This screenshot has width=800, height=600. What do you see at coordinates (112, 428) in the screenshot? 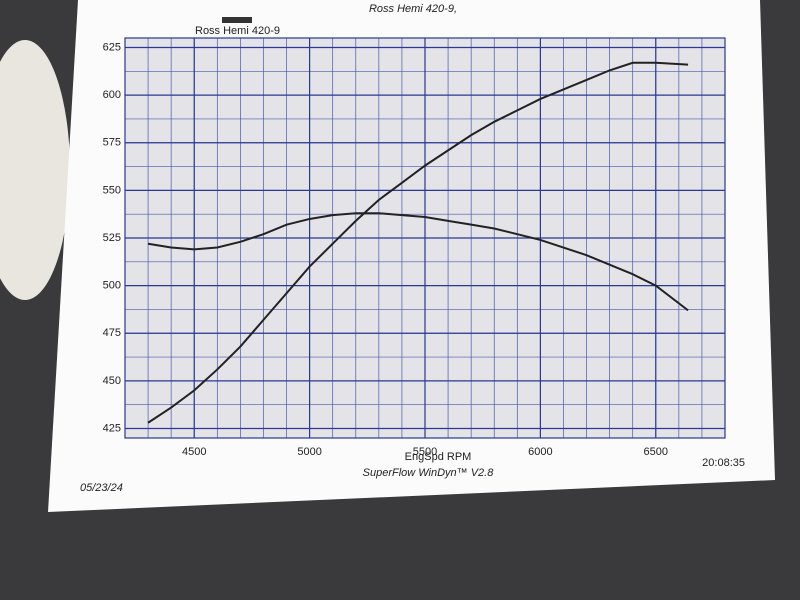
I see `y-tick-label: 425` at bounding box center [112, 428].